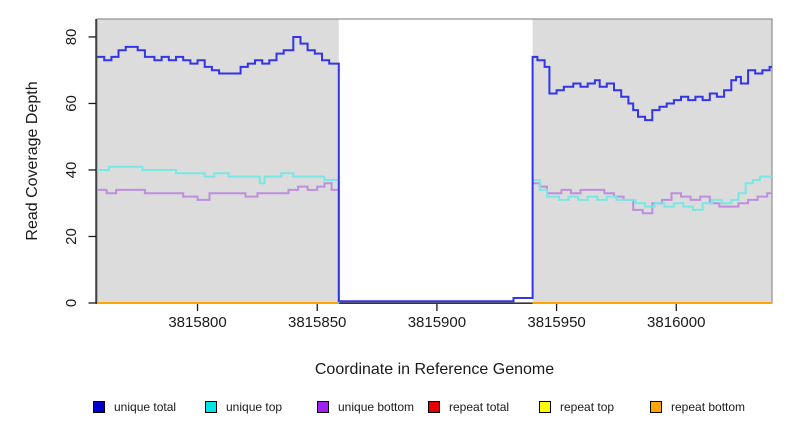  I want to click on legend-item-unique-top: unique top, so click(243, 407).